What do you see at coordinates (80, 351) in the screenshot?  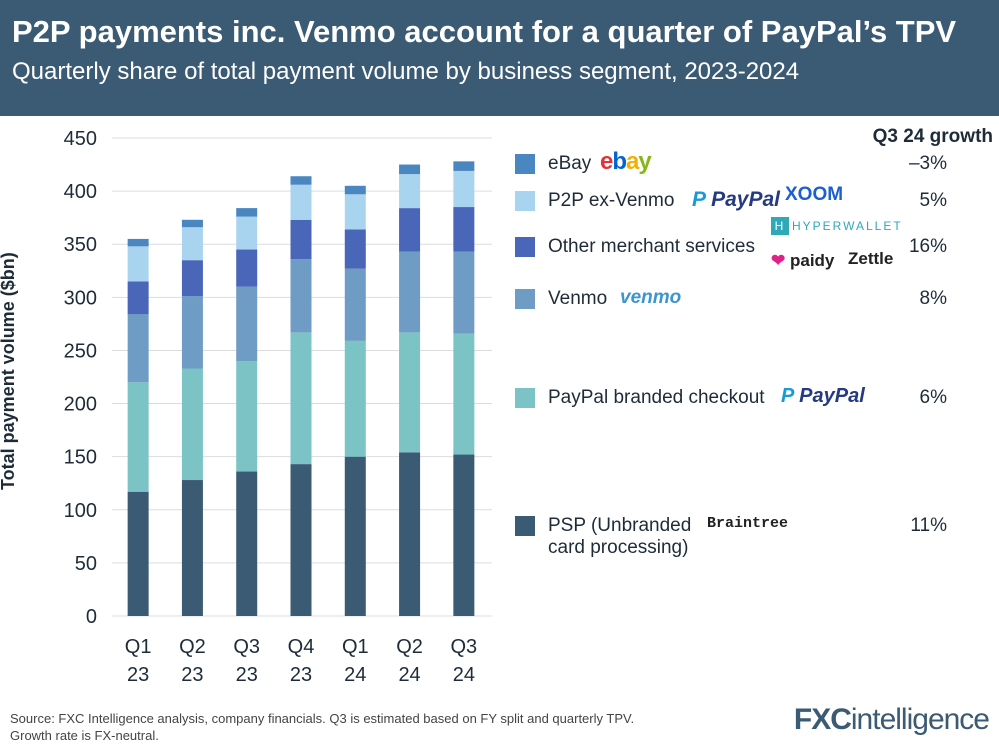 I see `y-tick-label: 250` at bounding box center [80, 351].